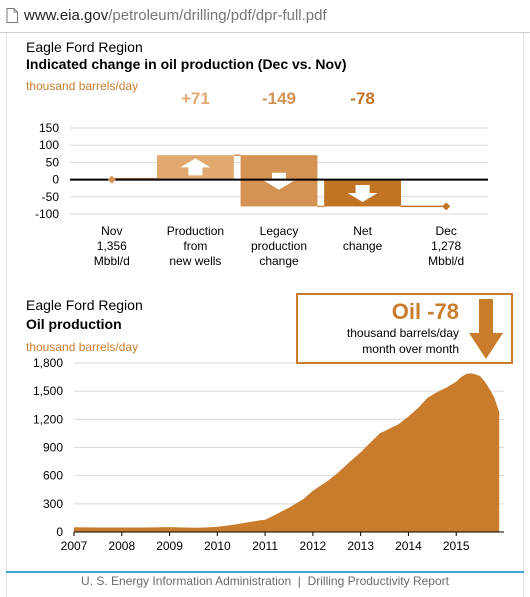 This screenshot has height=597, width=530. Describe the element at coordinates (408, 546) in the screenshot. I see `x-tick-label: 2014` at that location.